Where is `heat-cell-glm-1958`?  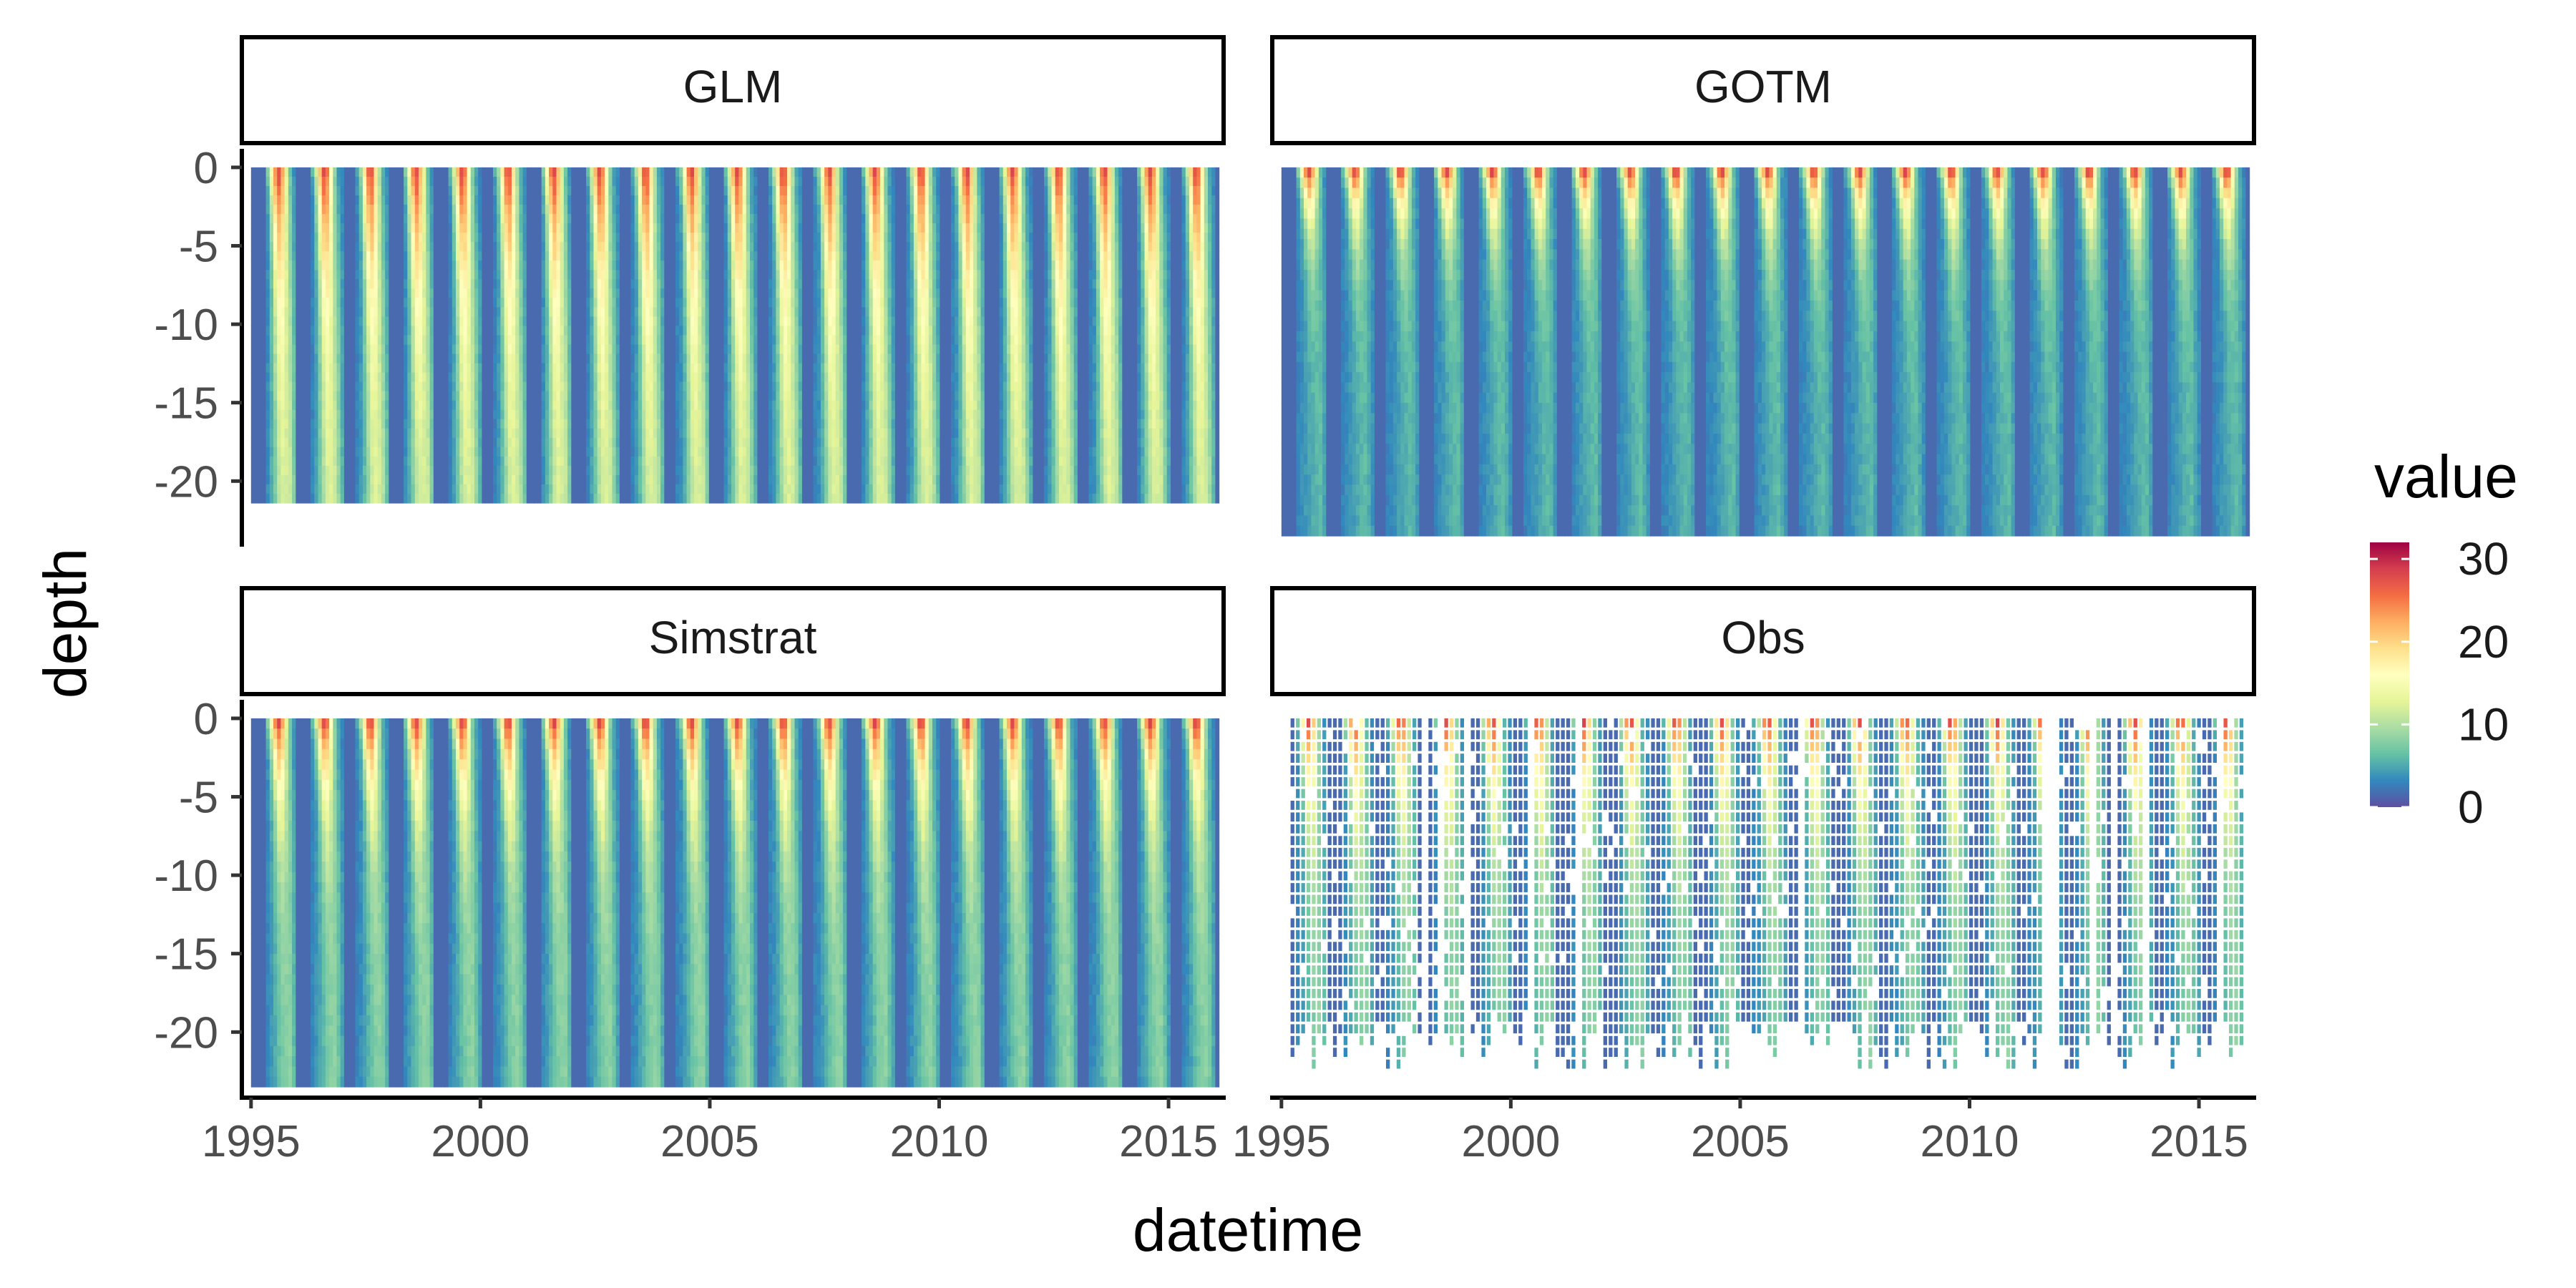 heat-cell-glm-1958 is located at coordinates (454, 303).